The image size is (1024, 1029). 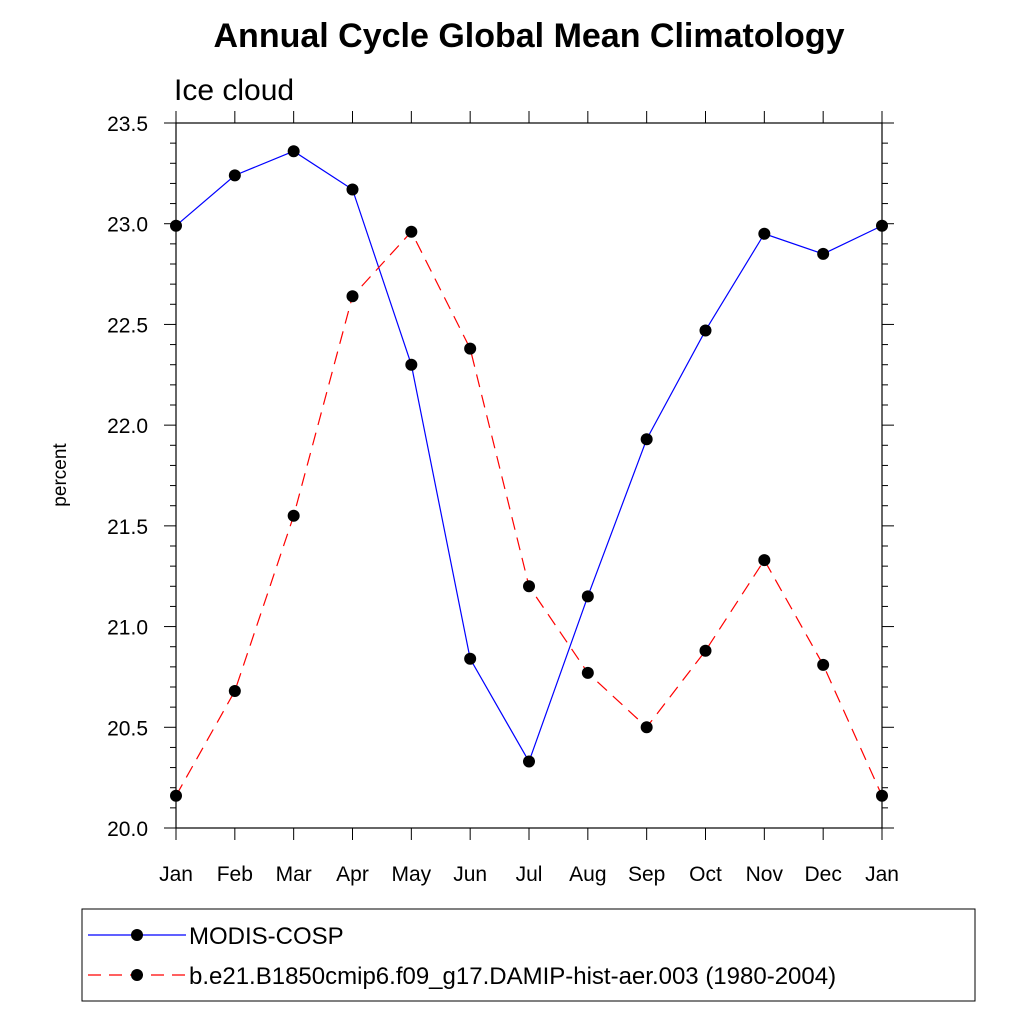 I want to click on y-tick-label: 22.5, so click(x=127, y=325).